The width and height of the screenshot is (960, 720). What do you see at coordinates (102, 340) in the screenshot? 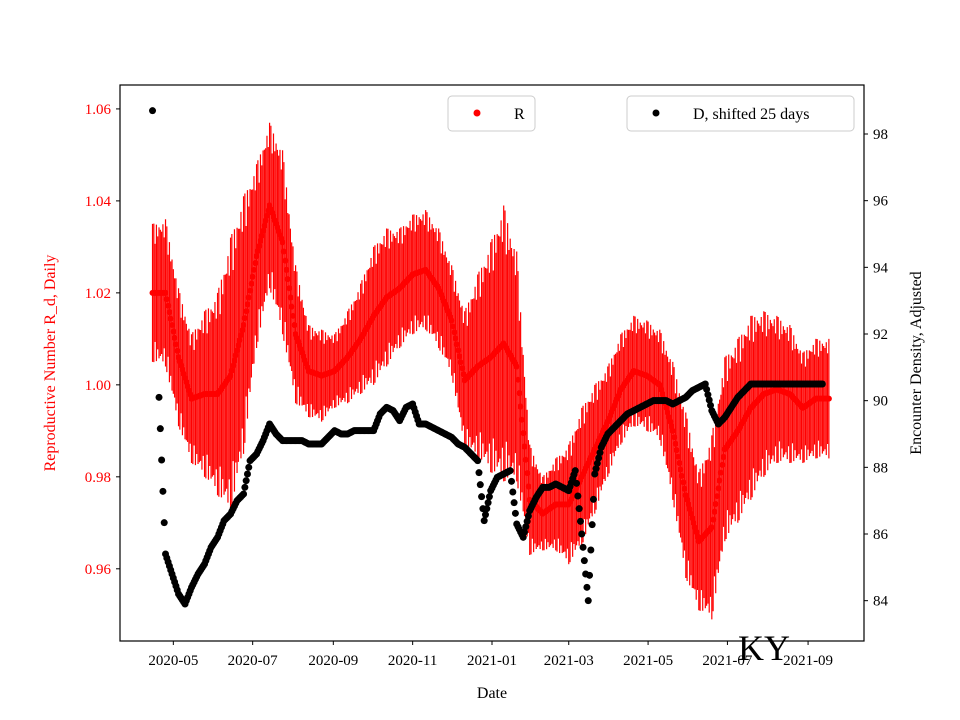
I see `left-axis-ticks: 0.96 0.98 1.00 1.02 1.04 1.06` at bounding box center [102, 340].